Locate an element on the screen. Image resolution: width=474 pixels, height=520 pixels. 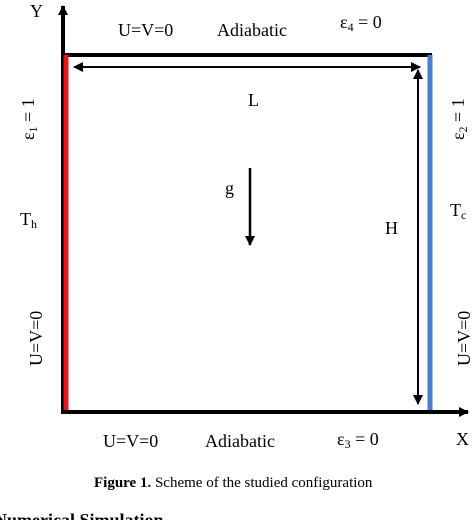
section-heading: Numerical Simulation is located at coordinates (82, 515).